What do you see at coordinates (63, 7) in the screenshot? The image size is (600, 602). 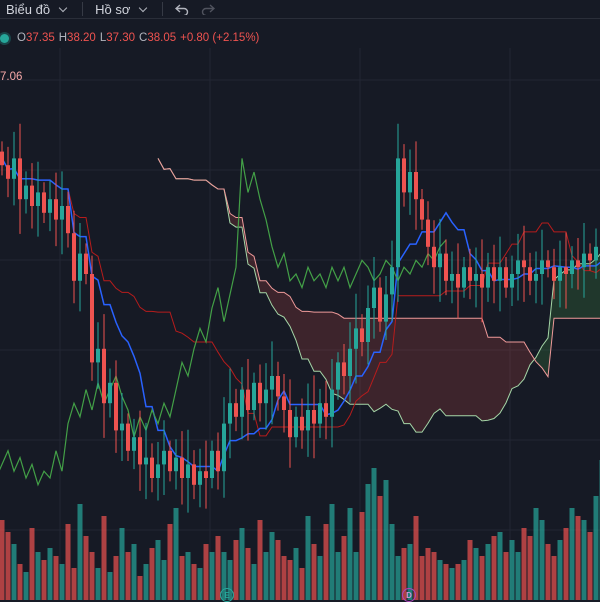 I see `chevron-down-icon` at bounding box center [63, 7].